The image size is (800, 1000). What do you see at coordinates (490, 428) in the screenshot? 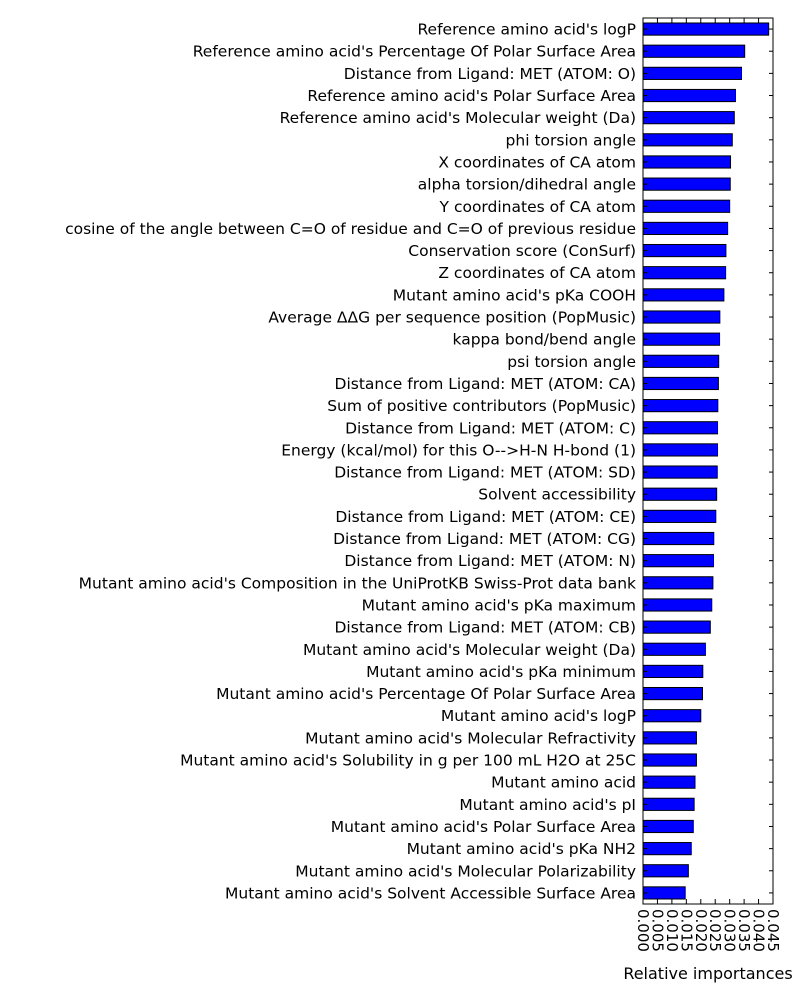
I see `category-label: Distance from Ligand: MET (ATOM: C)` at bounding box center [490, 428].